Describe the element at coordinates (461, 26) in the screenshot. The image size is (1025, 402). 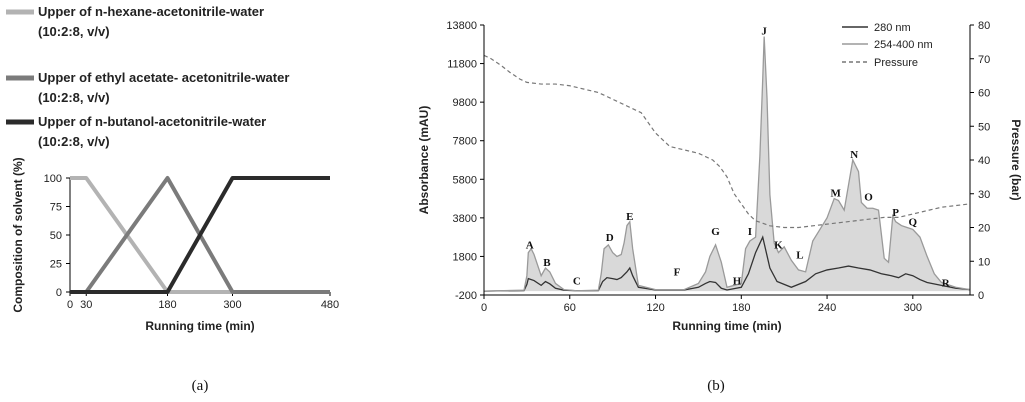
I see `b-y-tick-label-7: 13800` at that location.